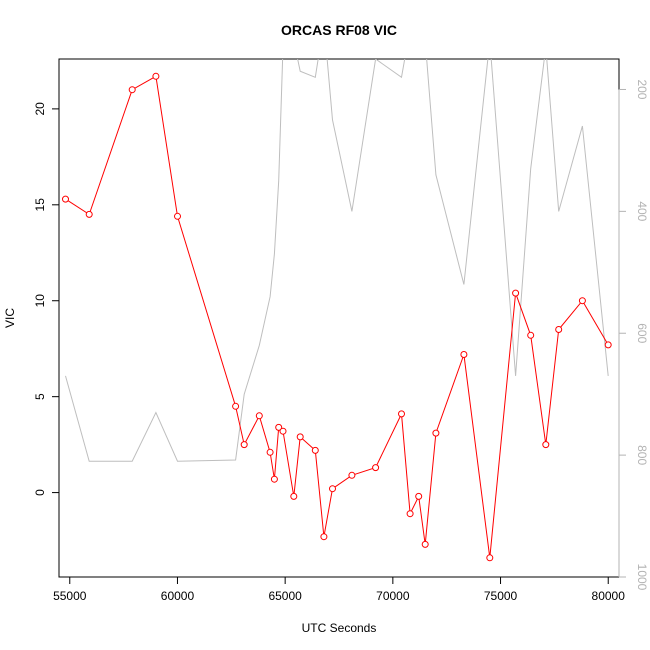 The image size is (650, 650). I want to click on right-y-tick-label: 1000, so click(642, 577).